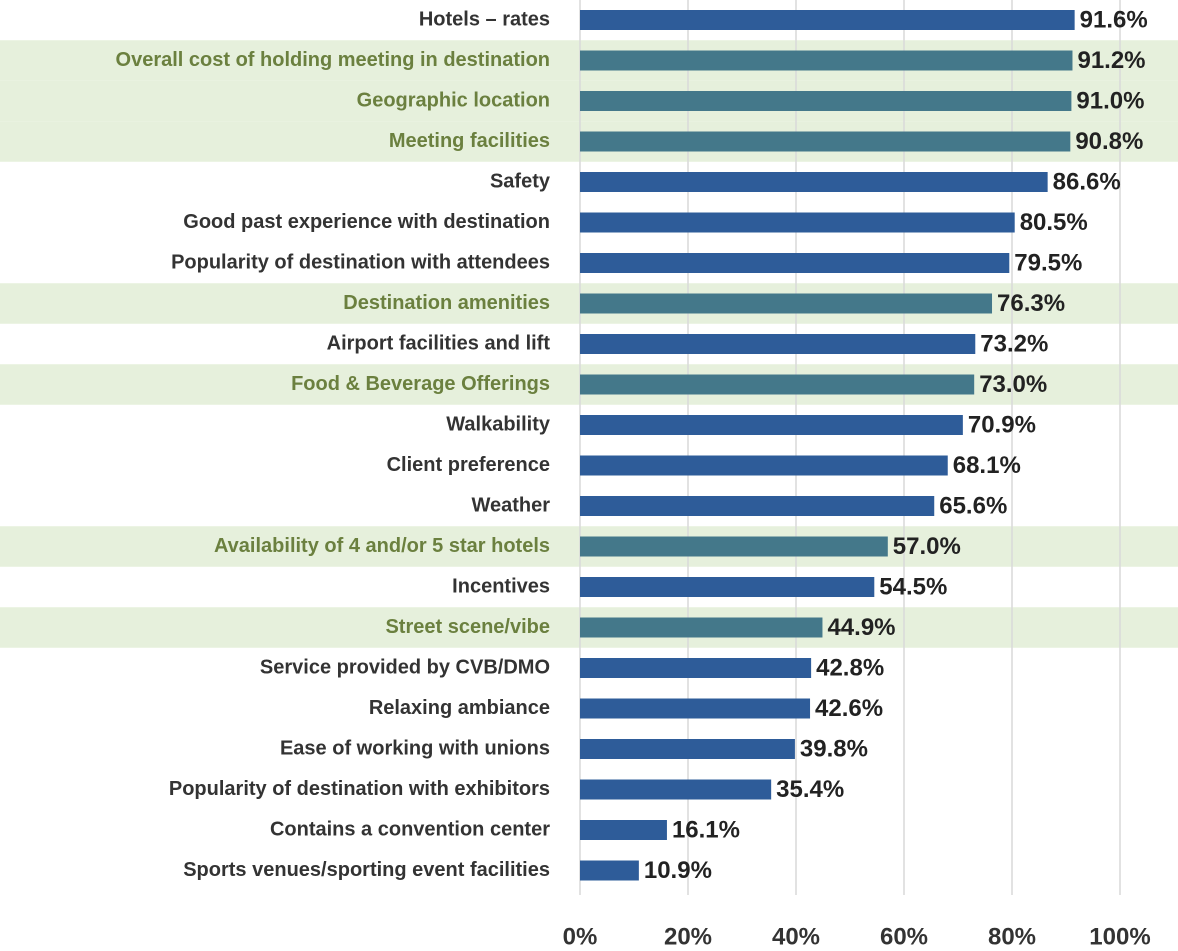 This screenshot has width=1178, height=951. What do you see at coordinates (913, 586) in the screenshot?
I see `value-label: 54.5%` at bounding box center [913, 586].